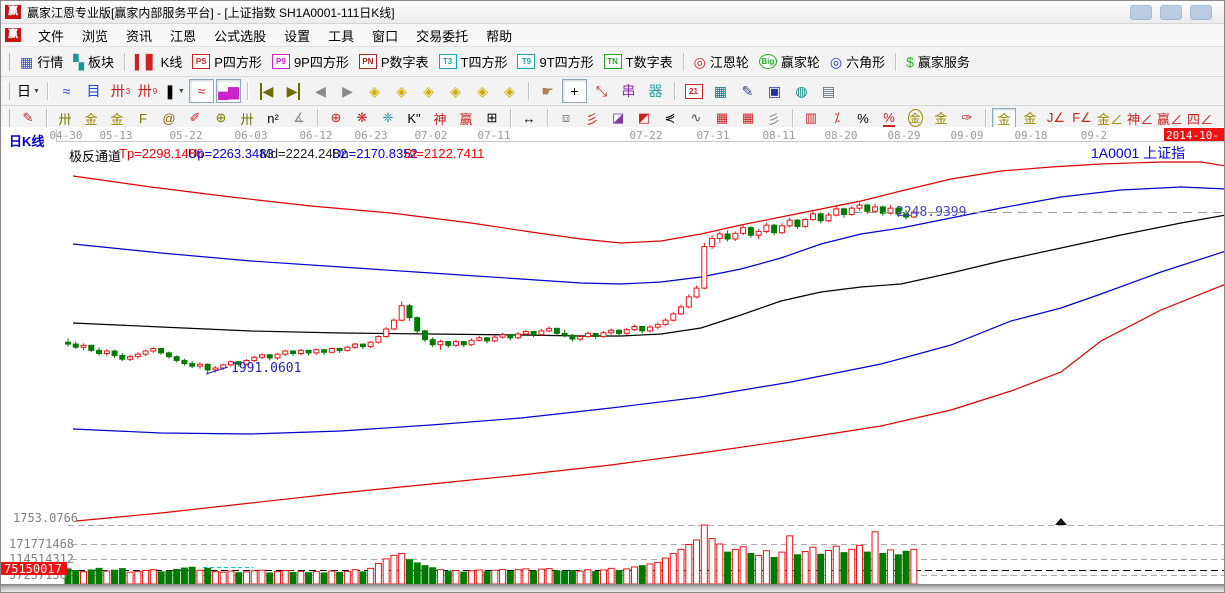 Image resolution: width=1225 pixels, height=593 pixels. What do you see at coordinates (41, 61) in the screenshot?
I see `quotes-button: ▦ 行情` at bounding box center [41, 61].